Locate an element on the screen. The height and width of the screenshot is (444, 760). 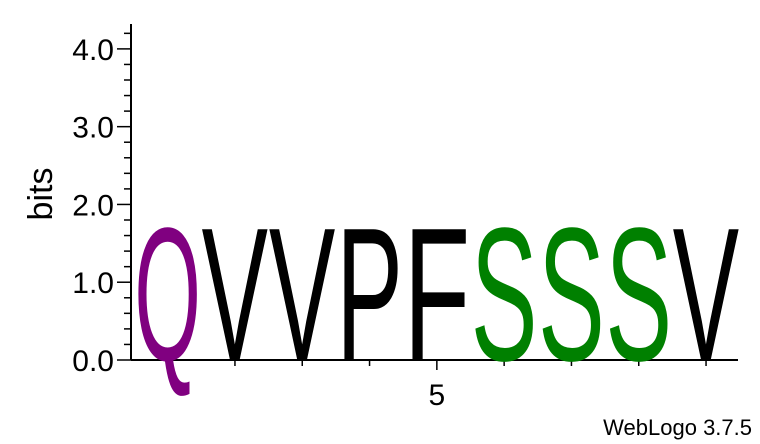
x-axis: 5 is located at coordinates (434, 385).